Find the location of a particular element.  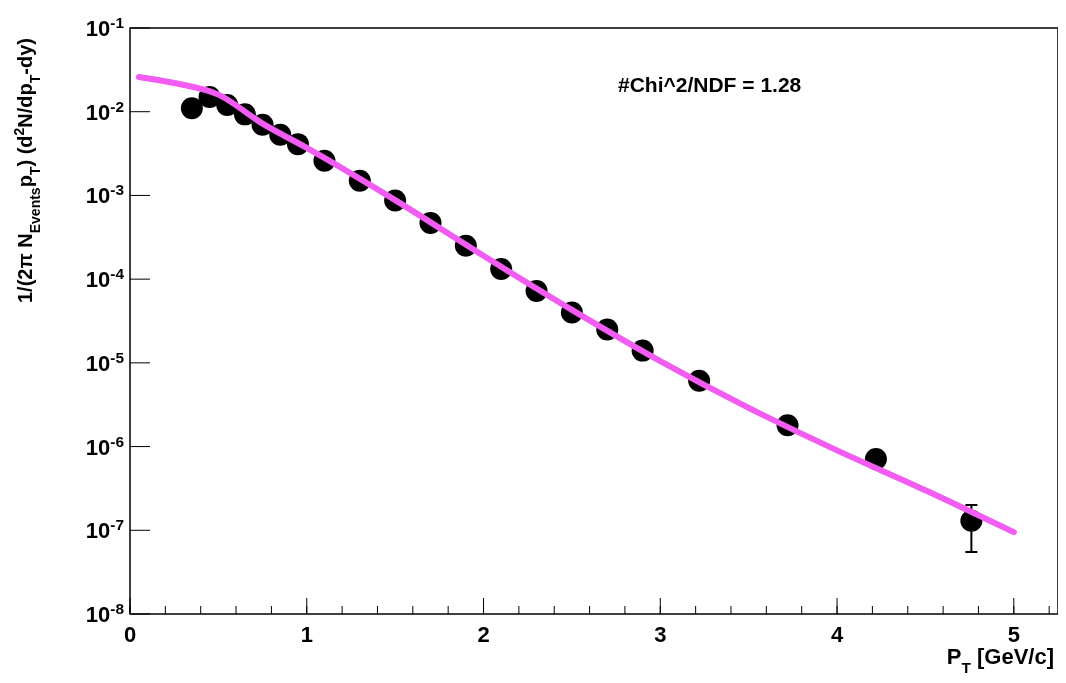

annotation: #Chi^2/NDF = 1.28 is located at coordinates (710, 84).